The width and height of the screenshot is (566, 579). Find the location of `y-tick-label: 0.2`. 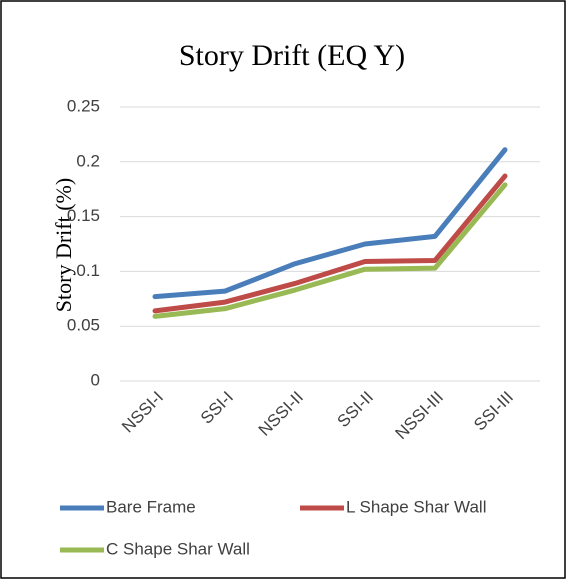

y-tick-label: 0.2 is located at coordinates (88, 160).